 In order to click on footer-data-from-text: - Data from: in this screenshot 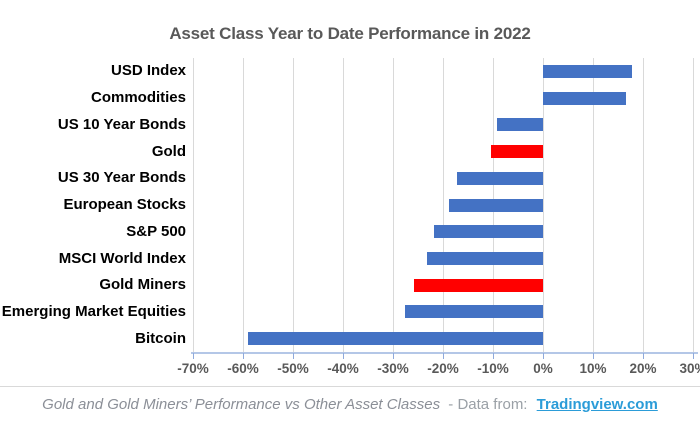, I will do `click(488, 404)`.